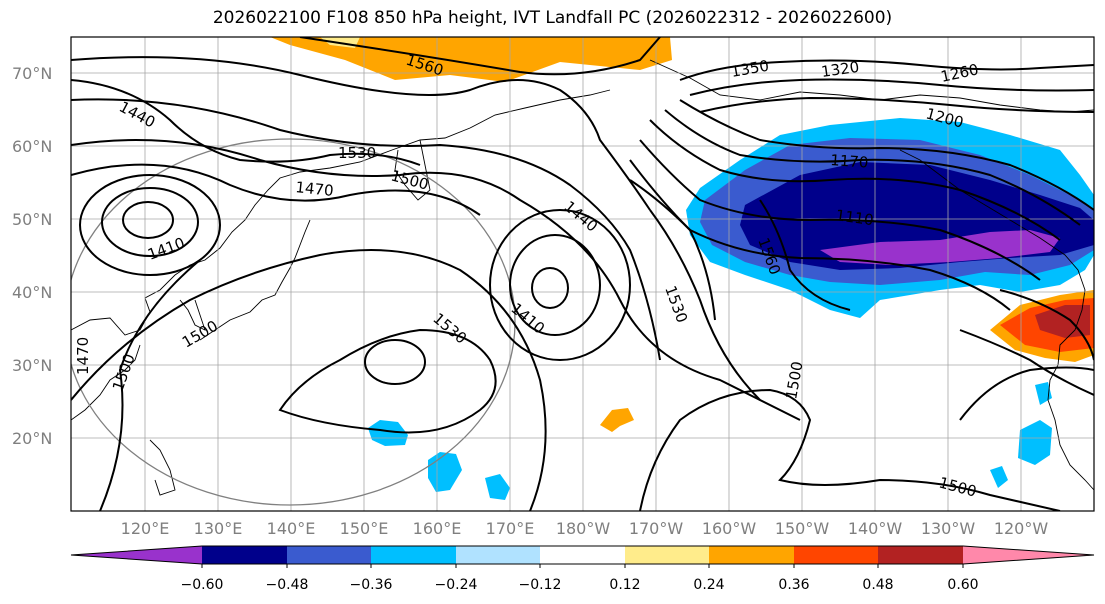 The image size is (1105, 604). What do you see at coordinates (805, 255) in the screenshot?
I see `contour-1560-trough` at bounding box center [805, 255].